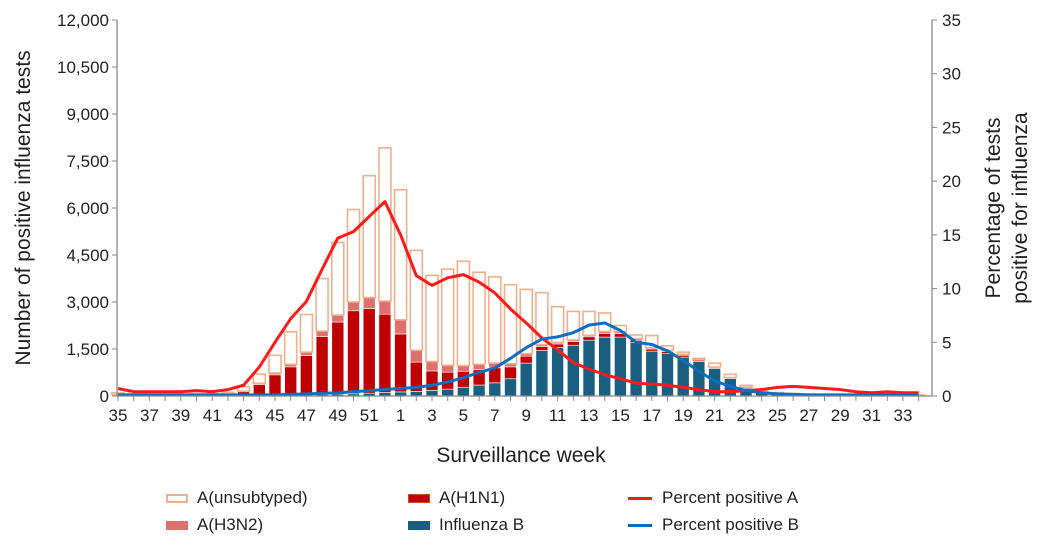  I want to click on bar-a-unsubtyped-wk45, so click(275, 364).